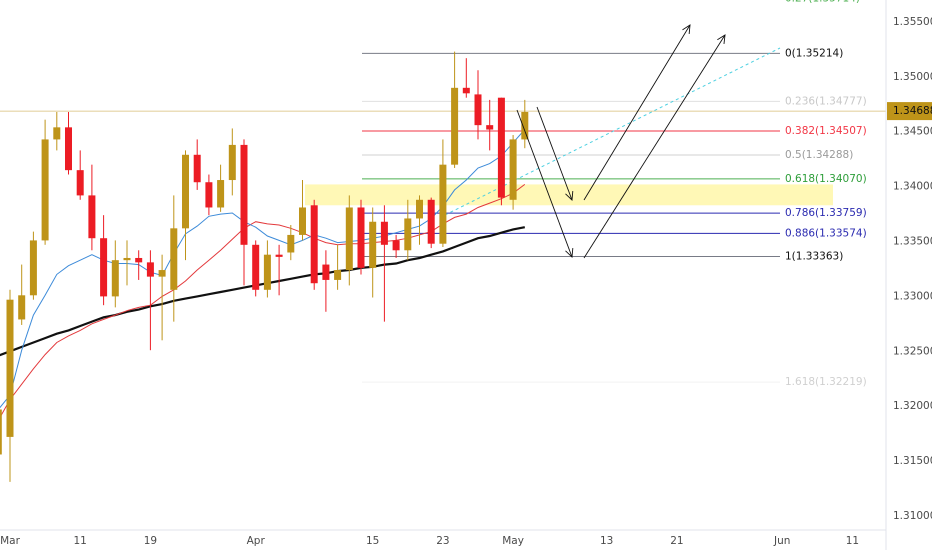 The width and height of the screenshot is (932, 550). I want to click on y-tick-label: 1.35000, so click(912, 77).